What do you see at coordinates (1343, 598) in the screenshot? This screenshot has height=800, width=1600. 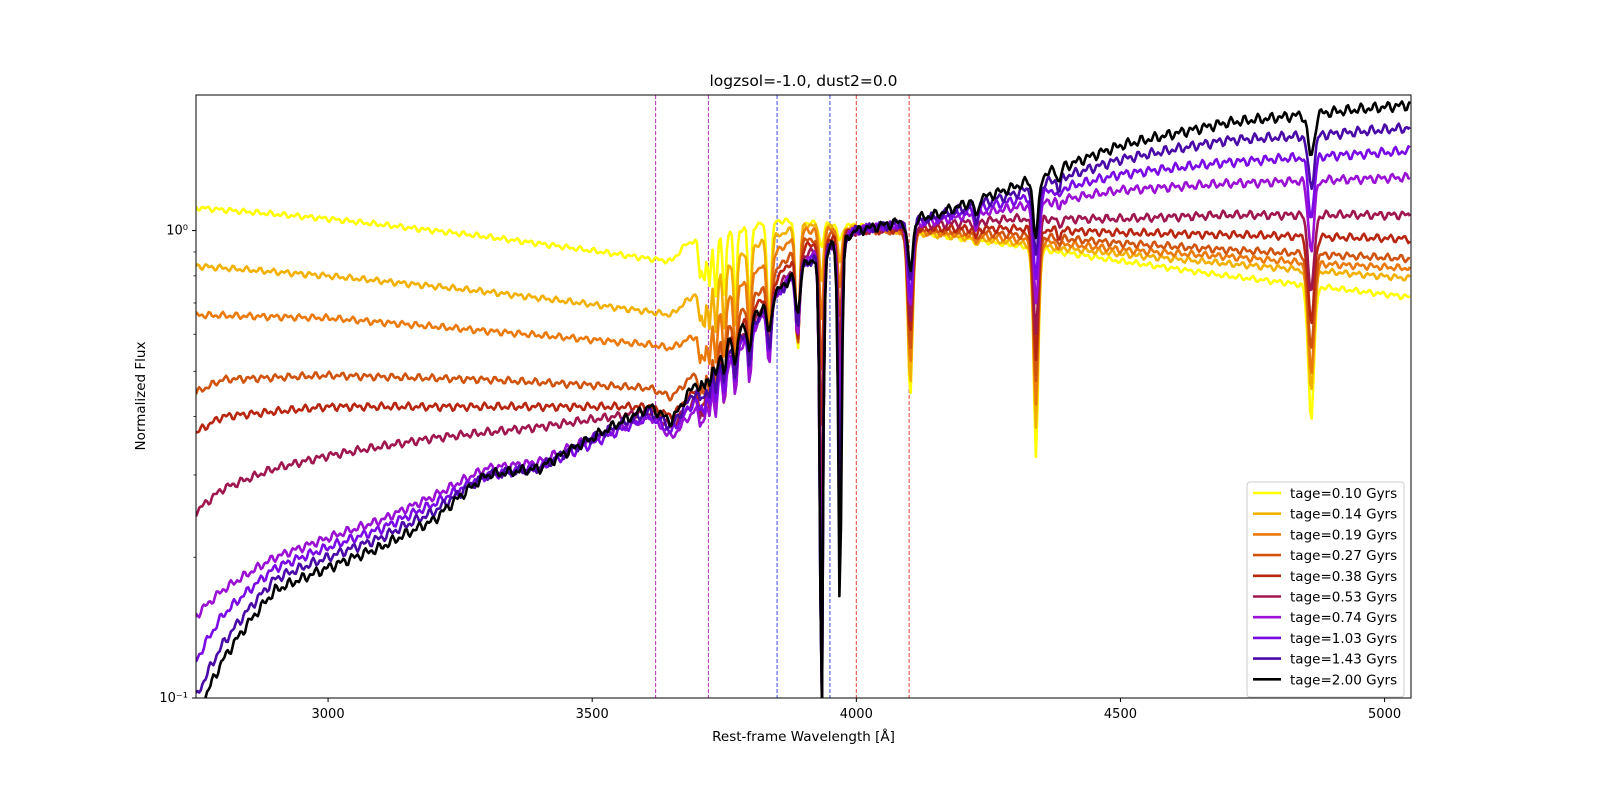 I see `legend-entry-label: tage=0.53 Gyrs` at bounding box center [1343, 598].